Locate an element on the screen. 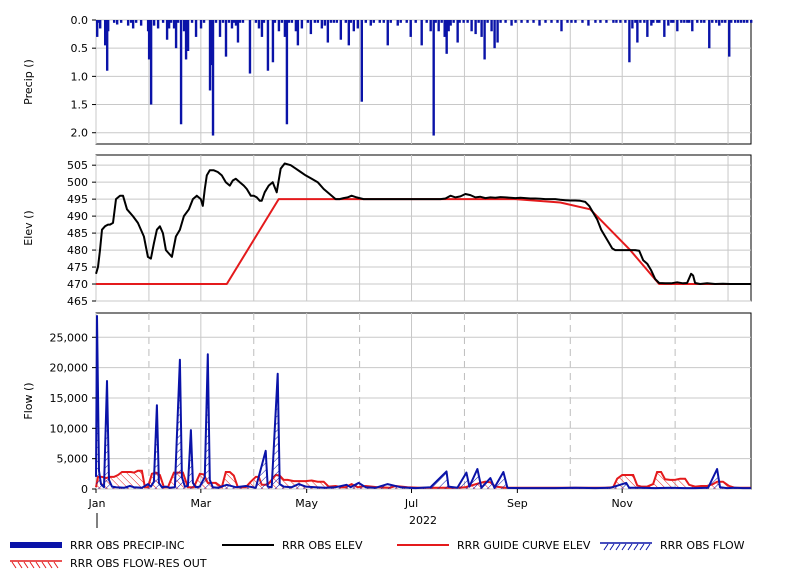 The height and width of the screenshot is (580, 801). precip-y-tick-label: 0.5 is located at coordinates (80, 48).